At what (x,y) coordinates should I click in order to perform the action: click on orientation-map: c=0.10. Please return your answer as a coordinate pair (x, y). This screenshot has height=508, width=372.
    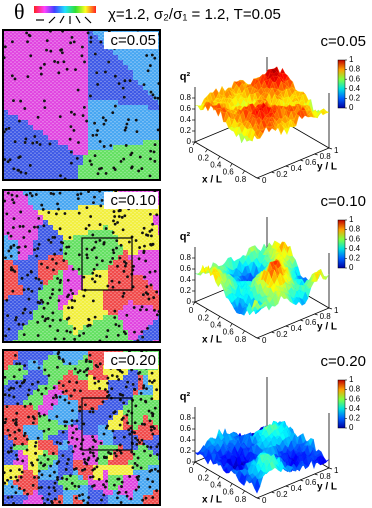
    Looking at the image, I should click on (81, 266).